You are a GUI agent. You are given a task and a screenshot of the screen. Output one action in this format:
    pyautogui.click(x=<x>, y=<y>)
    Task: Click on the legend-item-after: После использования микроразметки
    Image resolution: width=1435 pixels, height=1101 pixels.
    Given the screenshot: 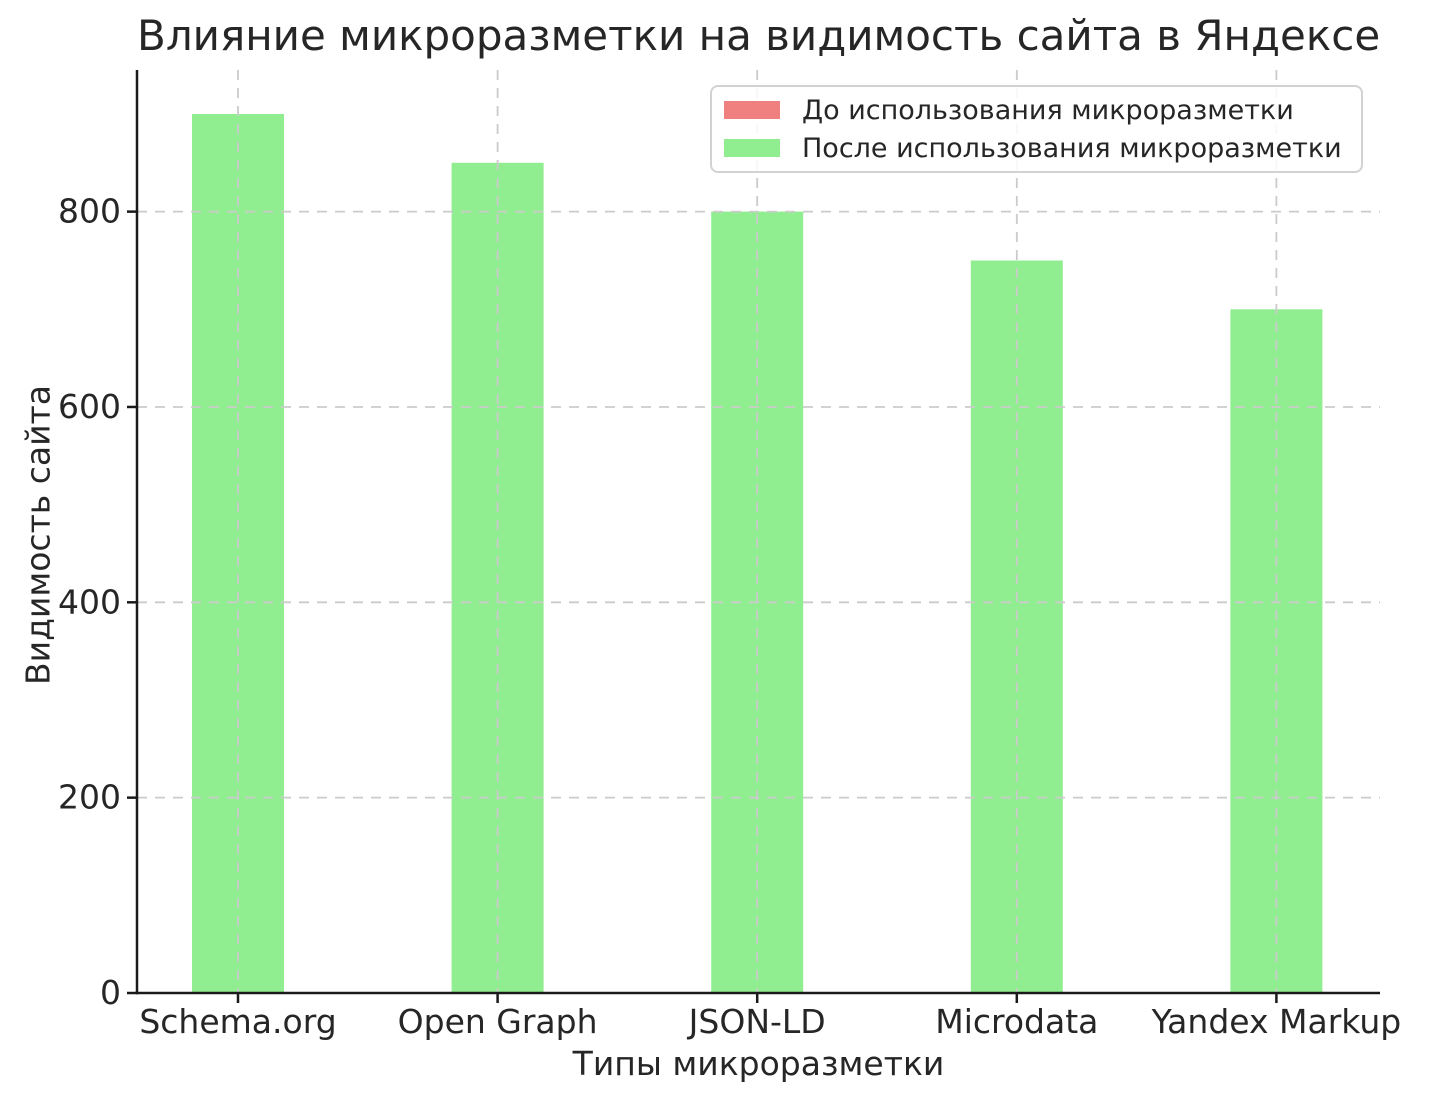 What is the action you would take?
    pyautogui.click(x=1037, y=148)
    